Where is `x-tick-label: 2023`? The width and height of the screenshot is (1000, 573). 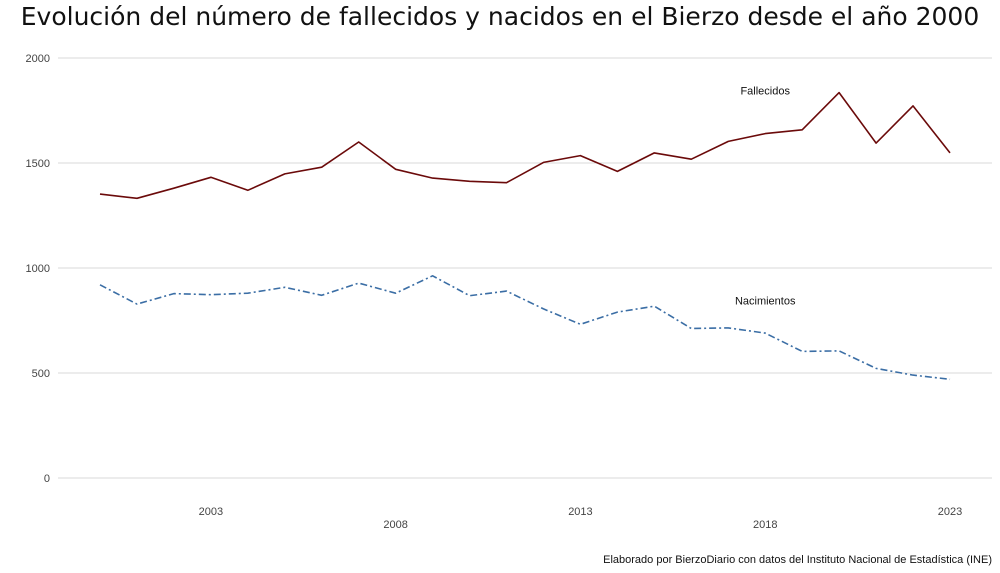
x-tick-label: 2023 is located at coordinates (950, 512).